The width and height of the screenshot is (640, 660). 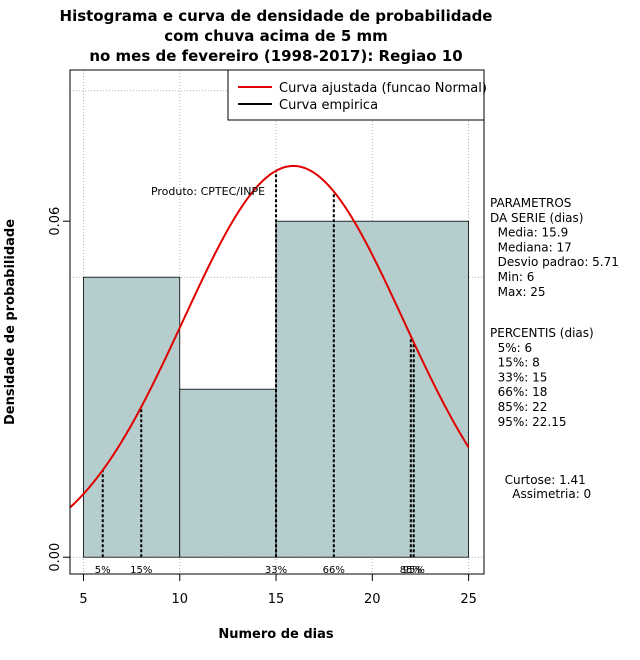 What do you see at coordinates (103, 570) in the screenshot?
I see `percentile-label: 5%` at bounding box center [103, 570].